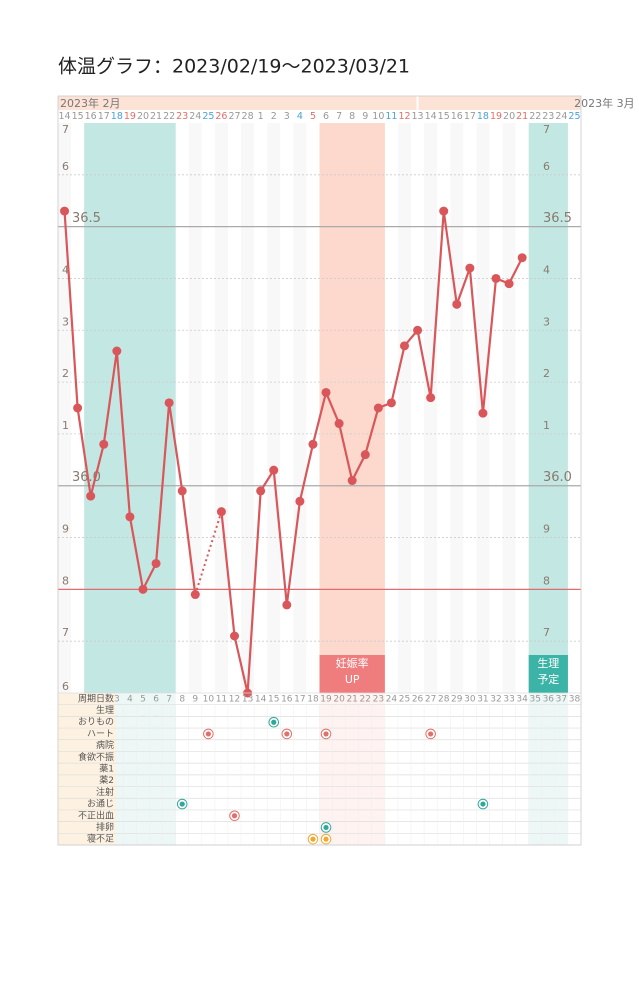 Image resolution: width=639 pixels, height=1004 pixels. Describe the element at coordinates (65, 321) in the screenshot. I see `y-tick-label: 3` at that location.